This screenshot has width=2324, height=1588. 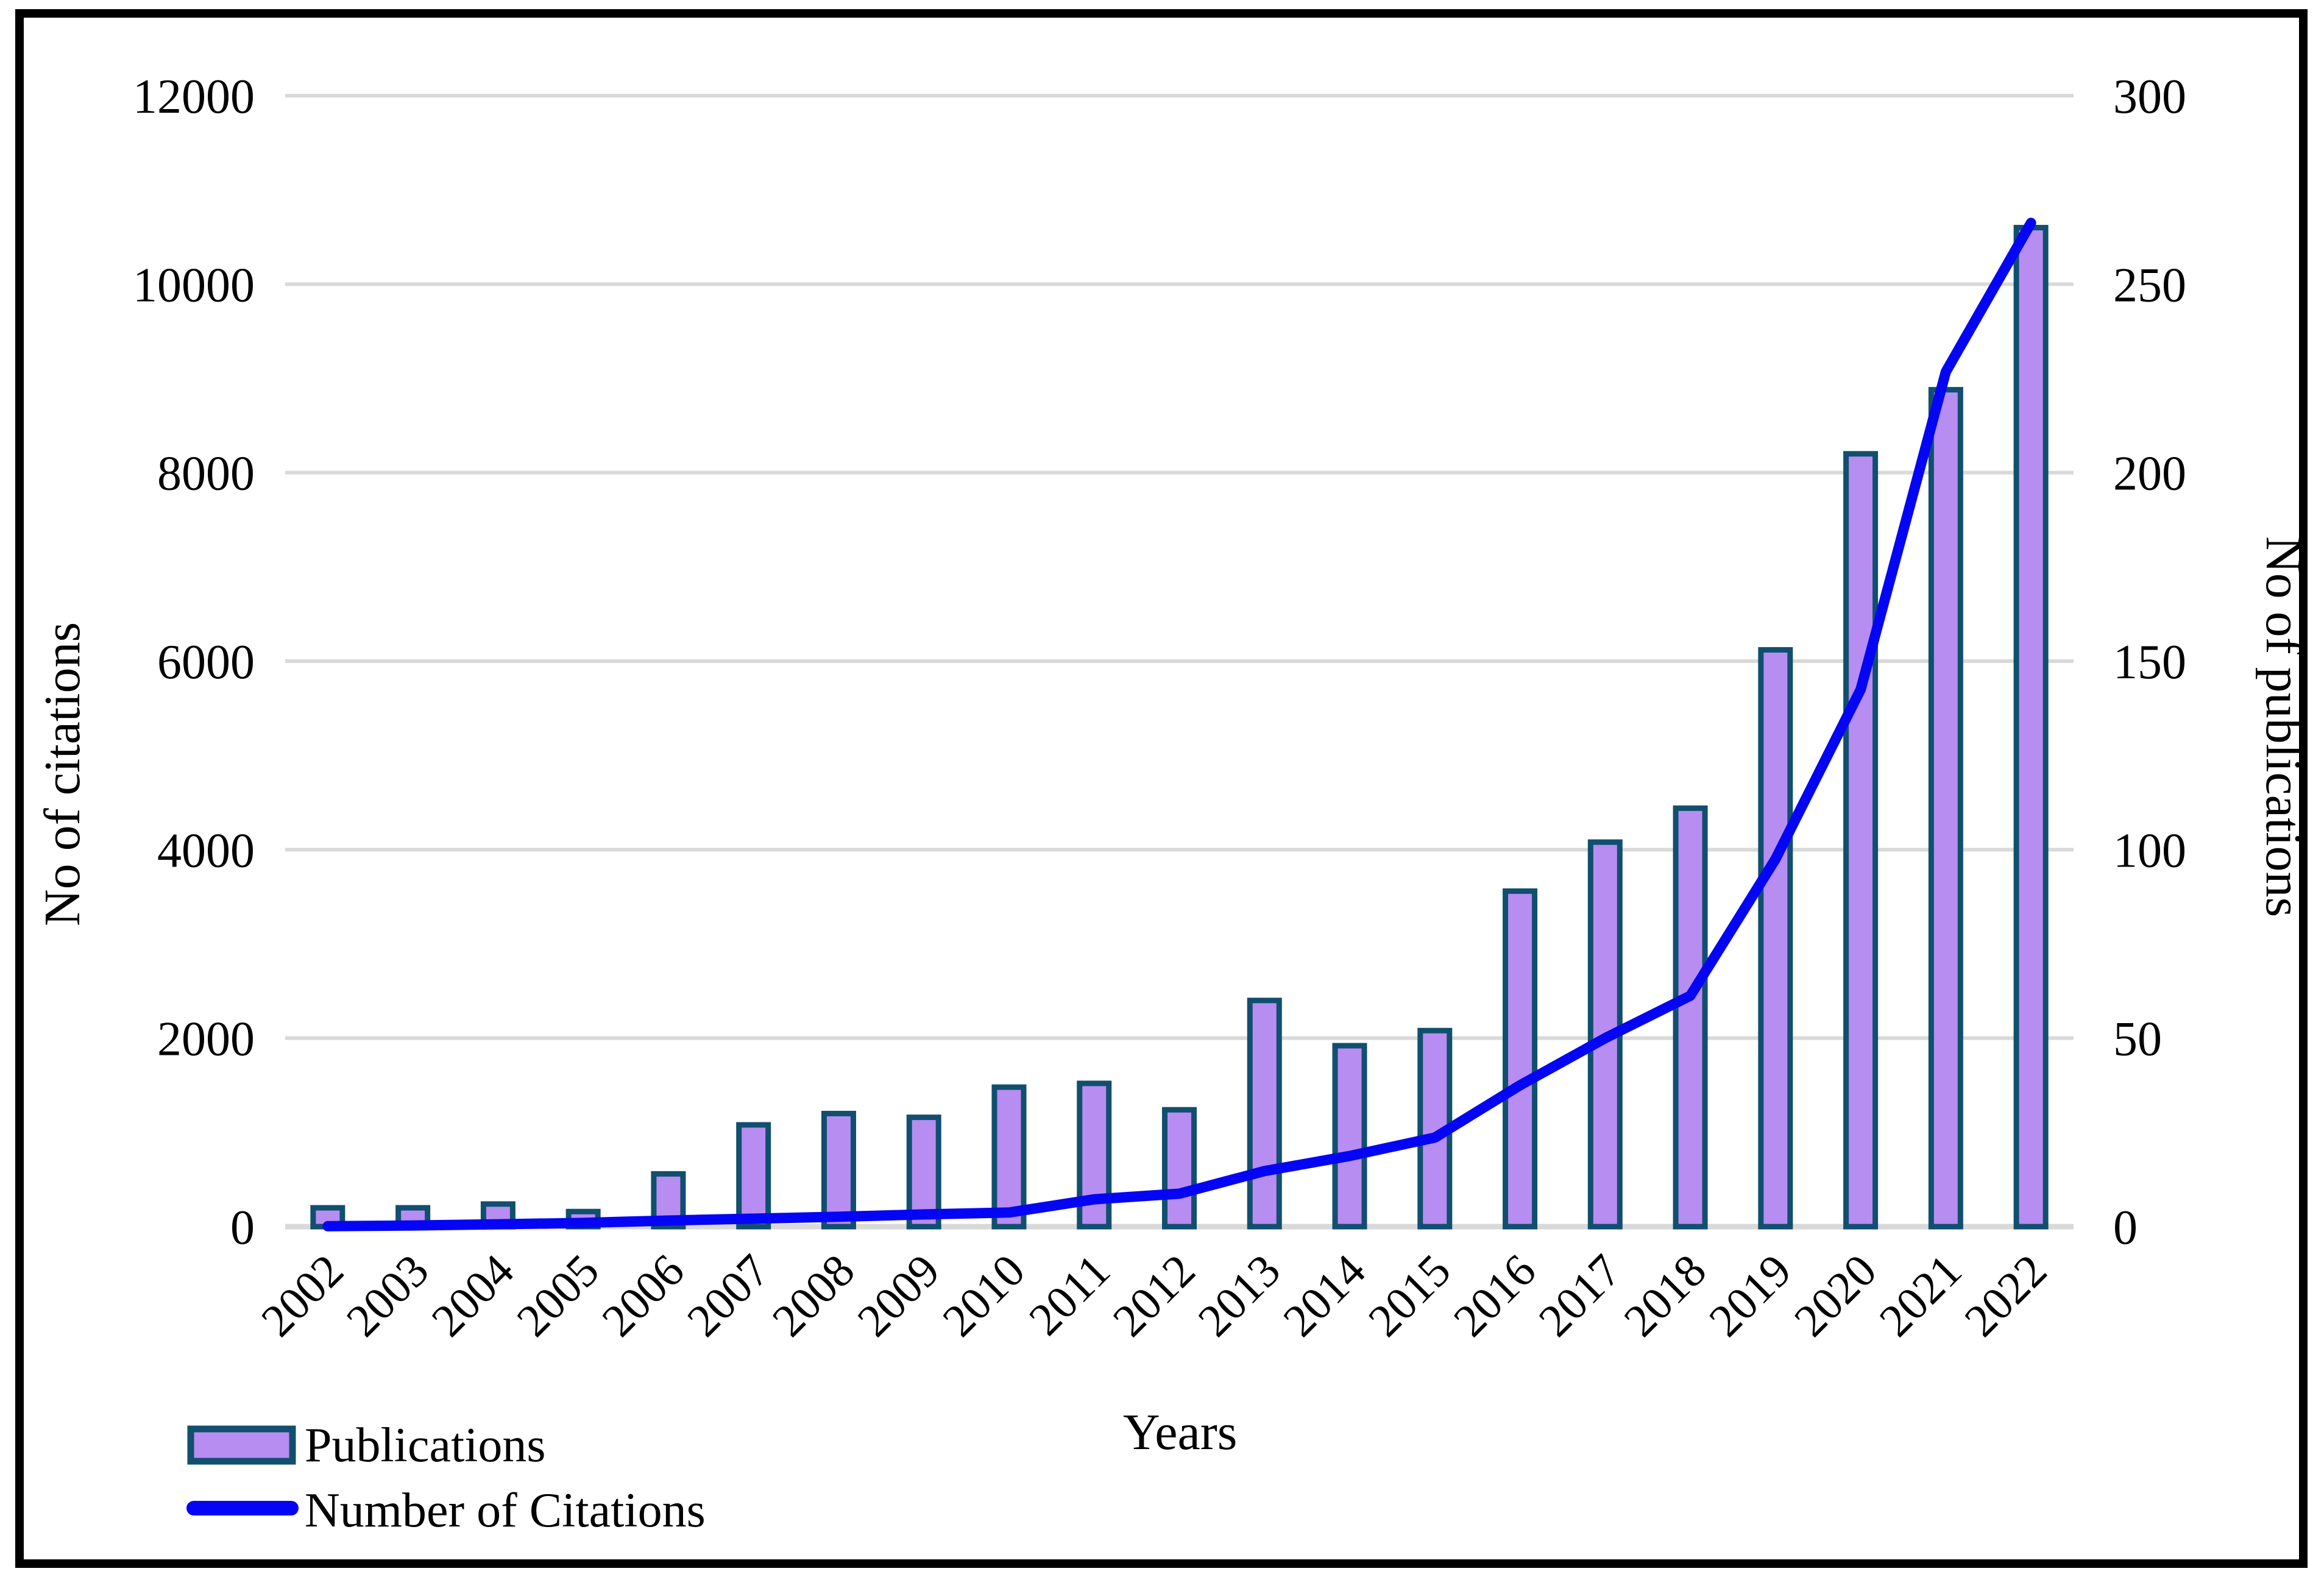 I want to click on right-tick-0: 0, so click(x=2125, y=1228).